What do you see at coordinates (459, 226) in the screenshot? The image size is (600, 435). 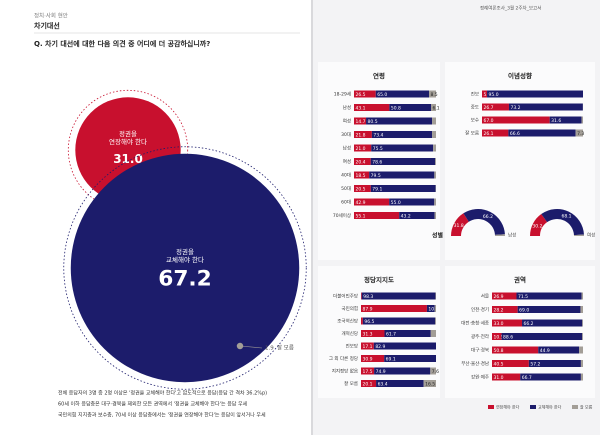 I see `value-label: 31.8` at bounding box center [459, 226].